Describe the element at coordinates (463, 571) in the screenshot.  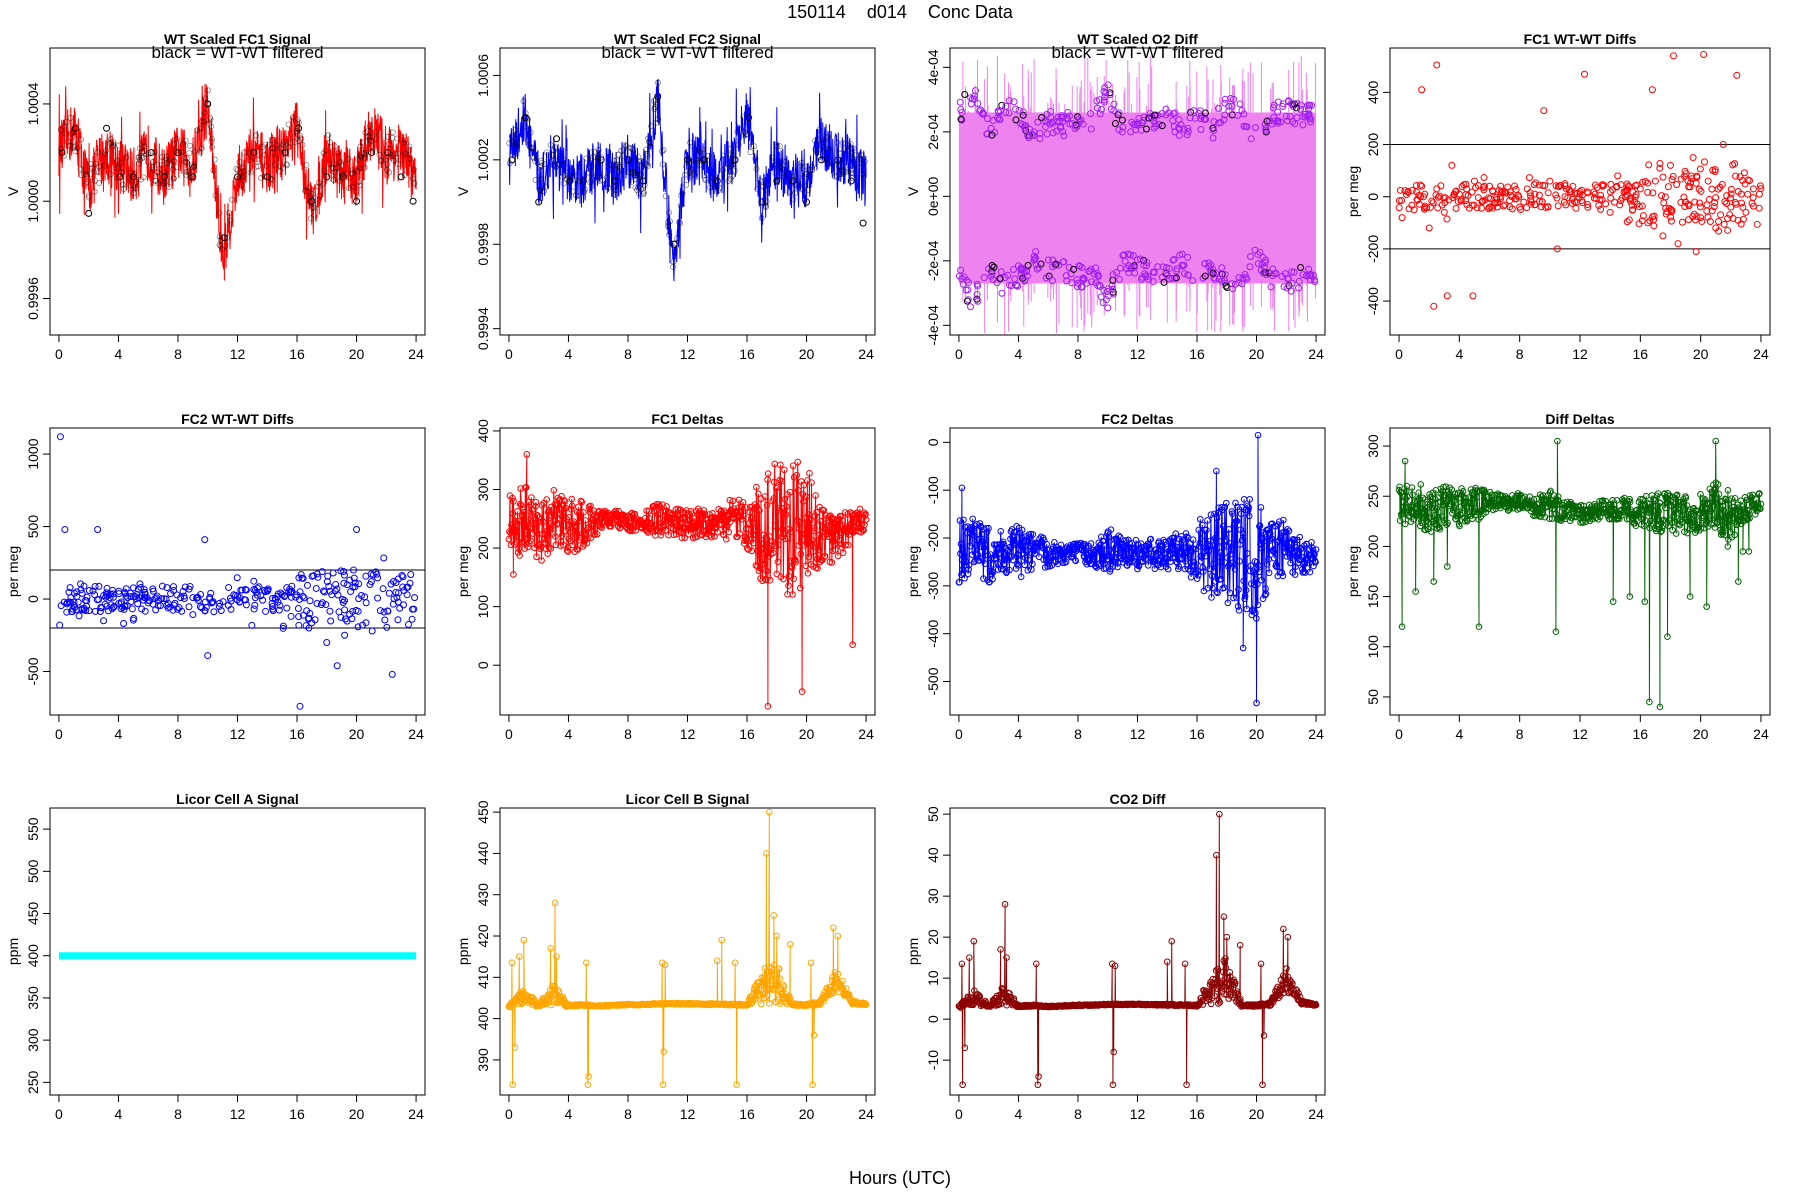
I see `y-axis-label: per meg` at that location.